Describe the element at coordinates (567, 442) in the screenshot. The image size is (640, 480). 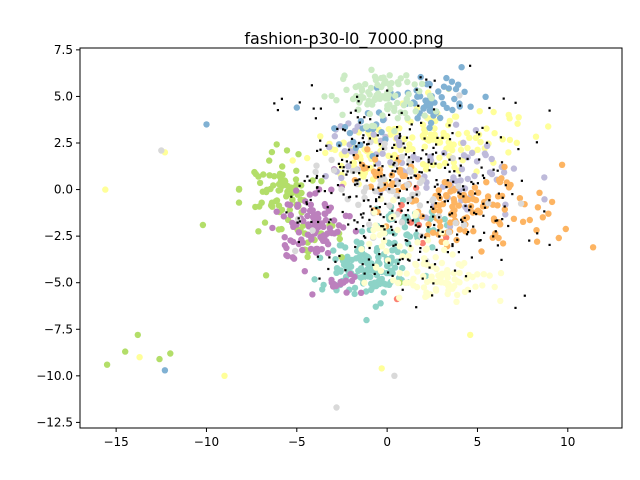
I see `x-tick-label: 10` at that location.